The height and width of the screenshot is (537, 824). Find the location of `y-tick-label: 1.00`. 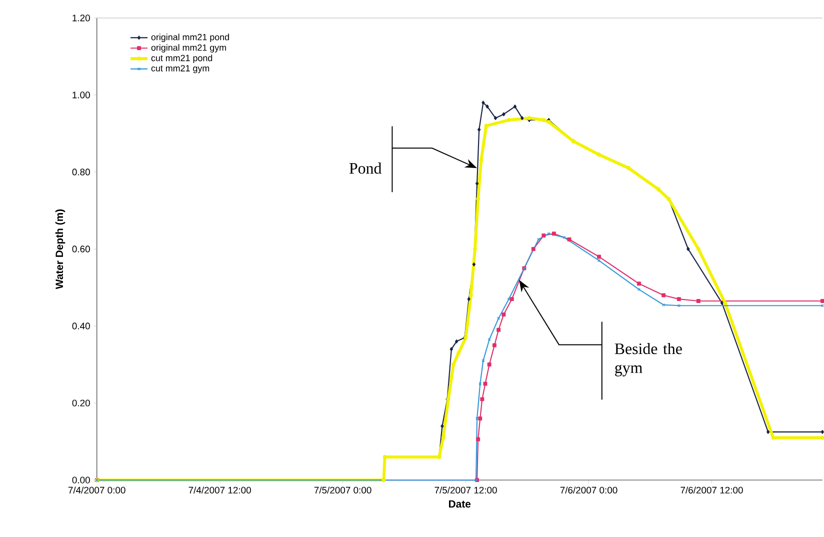

y-tick-label: 1.00 is located at coordinates (81, 95).